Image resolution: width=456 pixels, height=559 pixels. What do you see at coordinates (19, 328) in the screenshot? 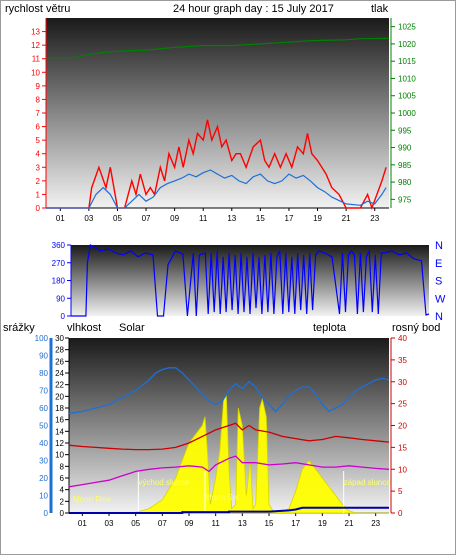
I see `rain-axis-title: srážky` at bounding box center [19, 328].